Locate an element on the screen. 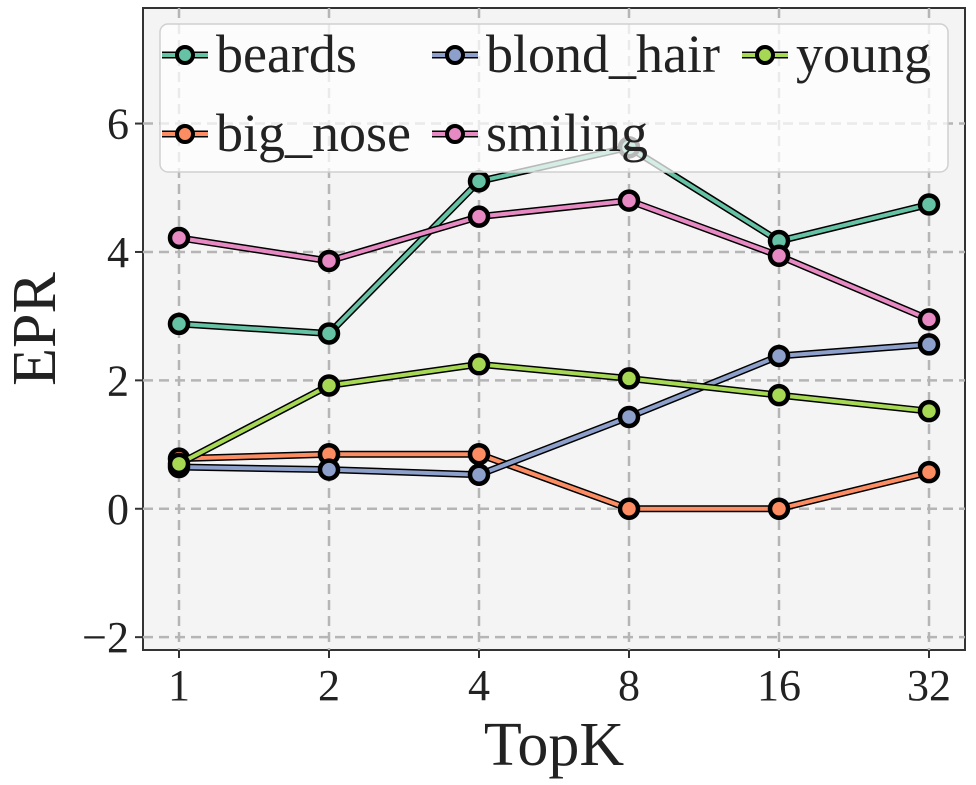 Image resolution: width=976 pixels, height=785 pixels. y-tick-label: 0 is located at coordinates (118, 509).